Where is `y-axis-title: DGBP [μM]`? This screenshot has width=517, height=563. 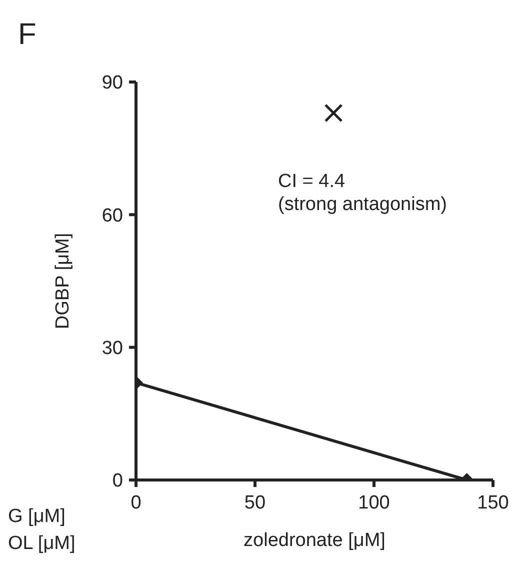 y-axis-title: DGBP [μM] is located at coordinates (63, 281).